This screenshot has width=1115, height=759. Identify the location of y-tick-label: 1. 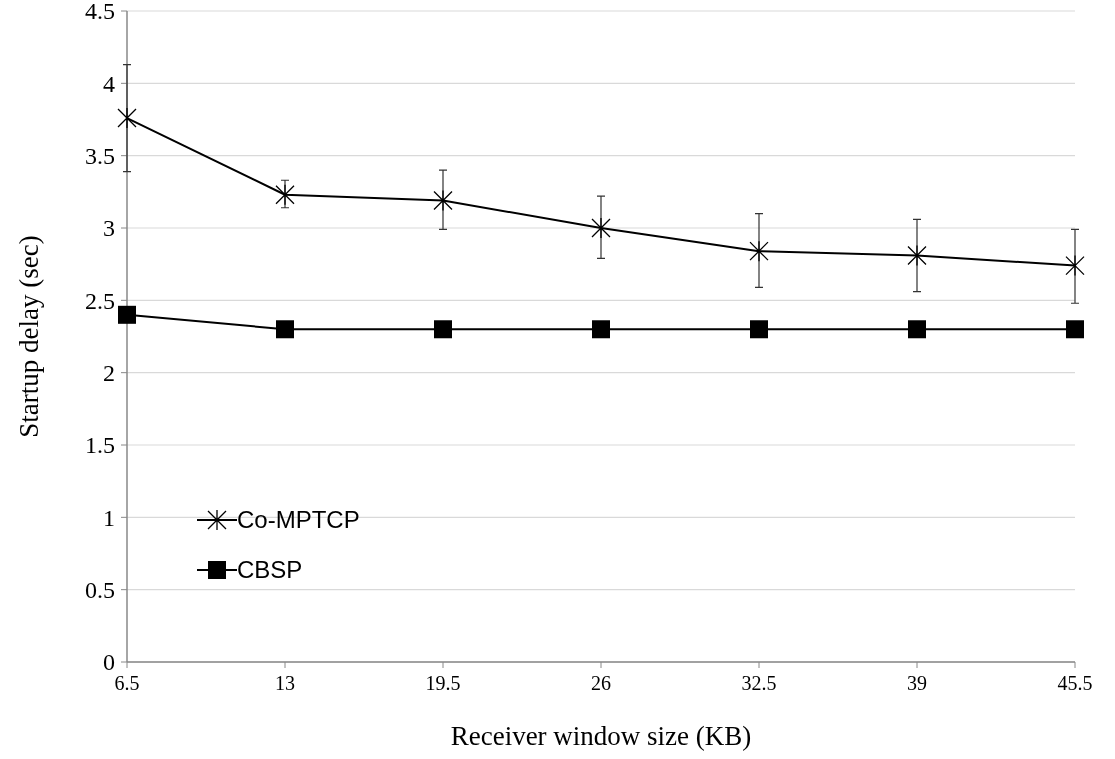
(109, 517).